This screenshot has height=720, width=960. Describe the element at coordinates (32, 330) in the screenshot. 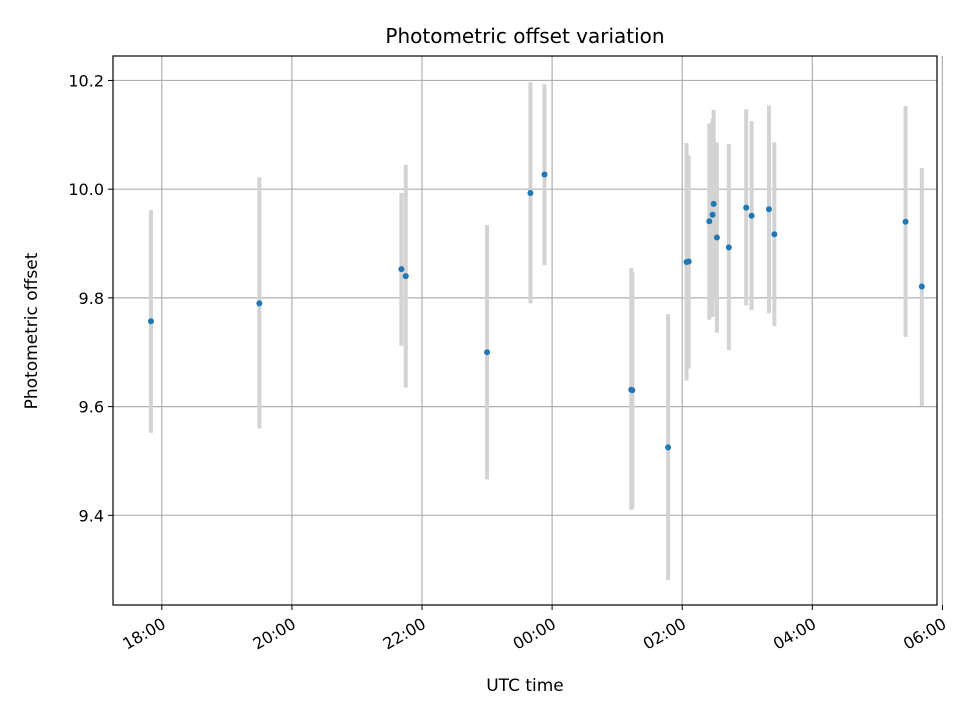

I see `y-axis-label: Photometric offset` at that location.